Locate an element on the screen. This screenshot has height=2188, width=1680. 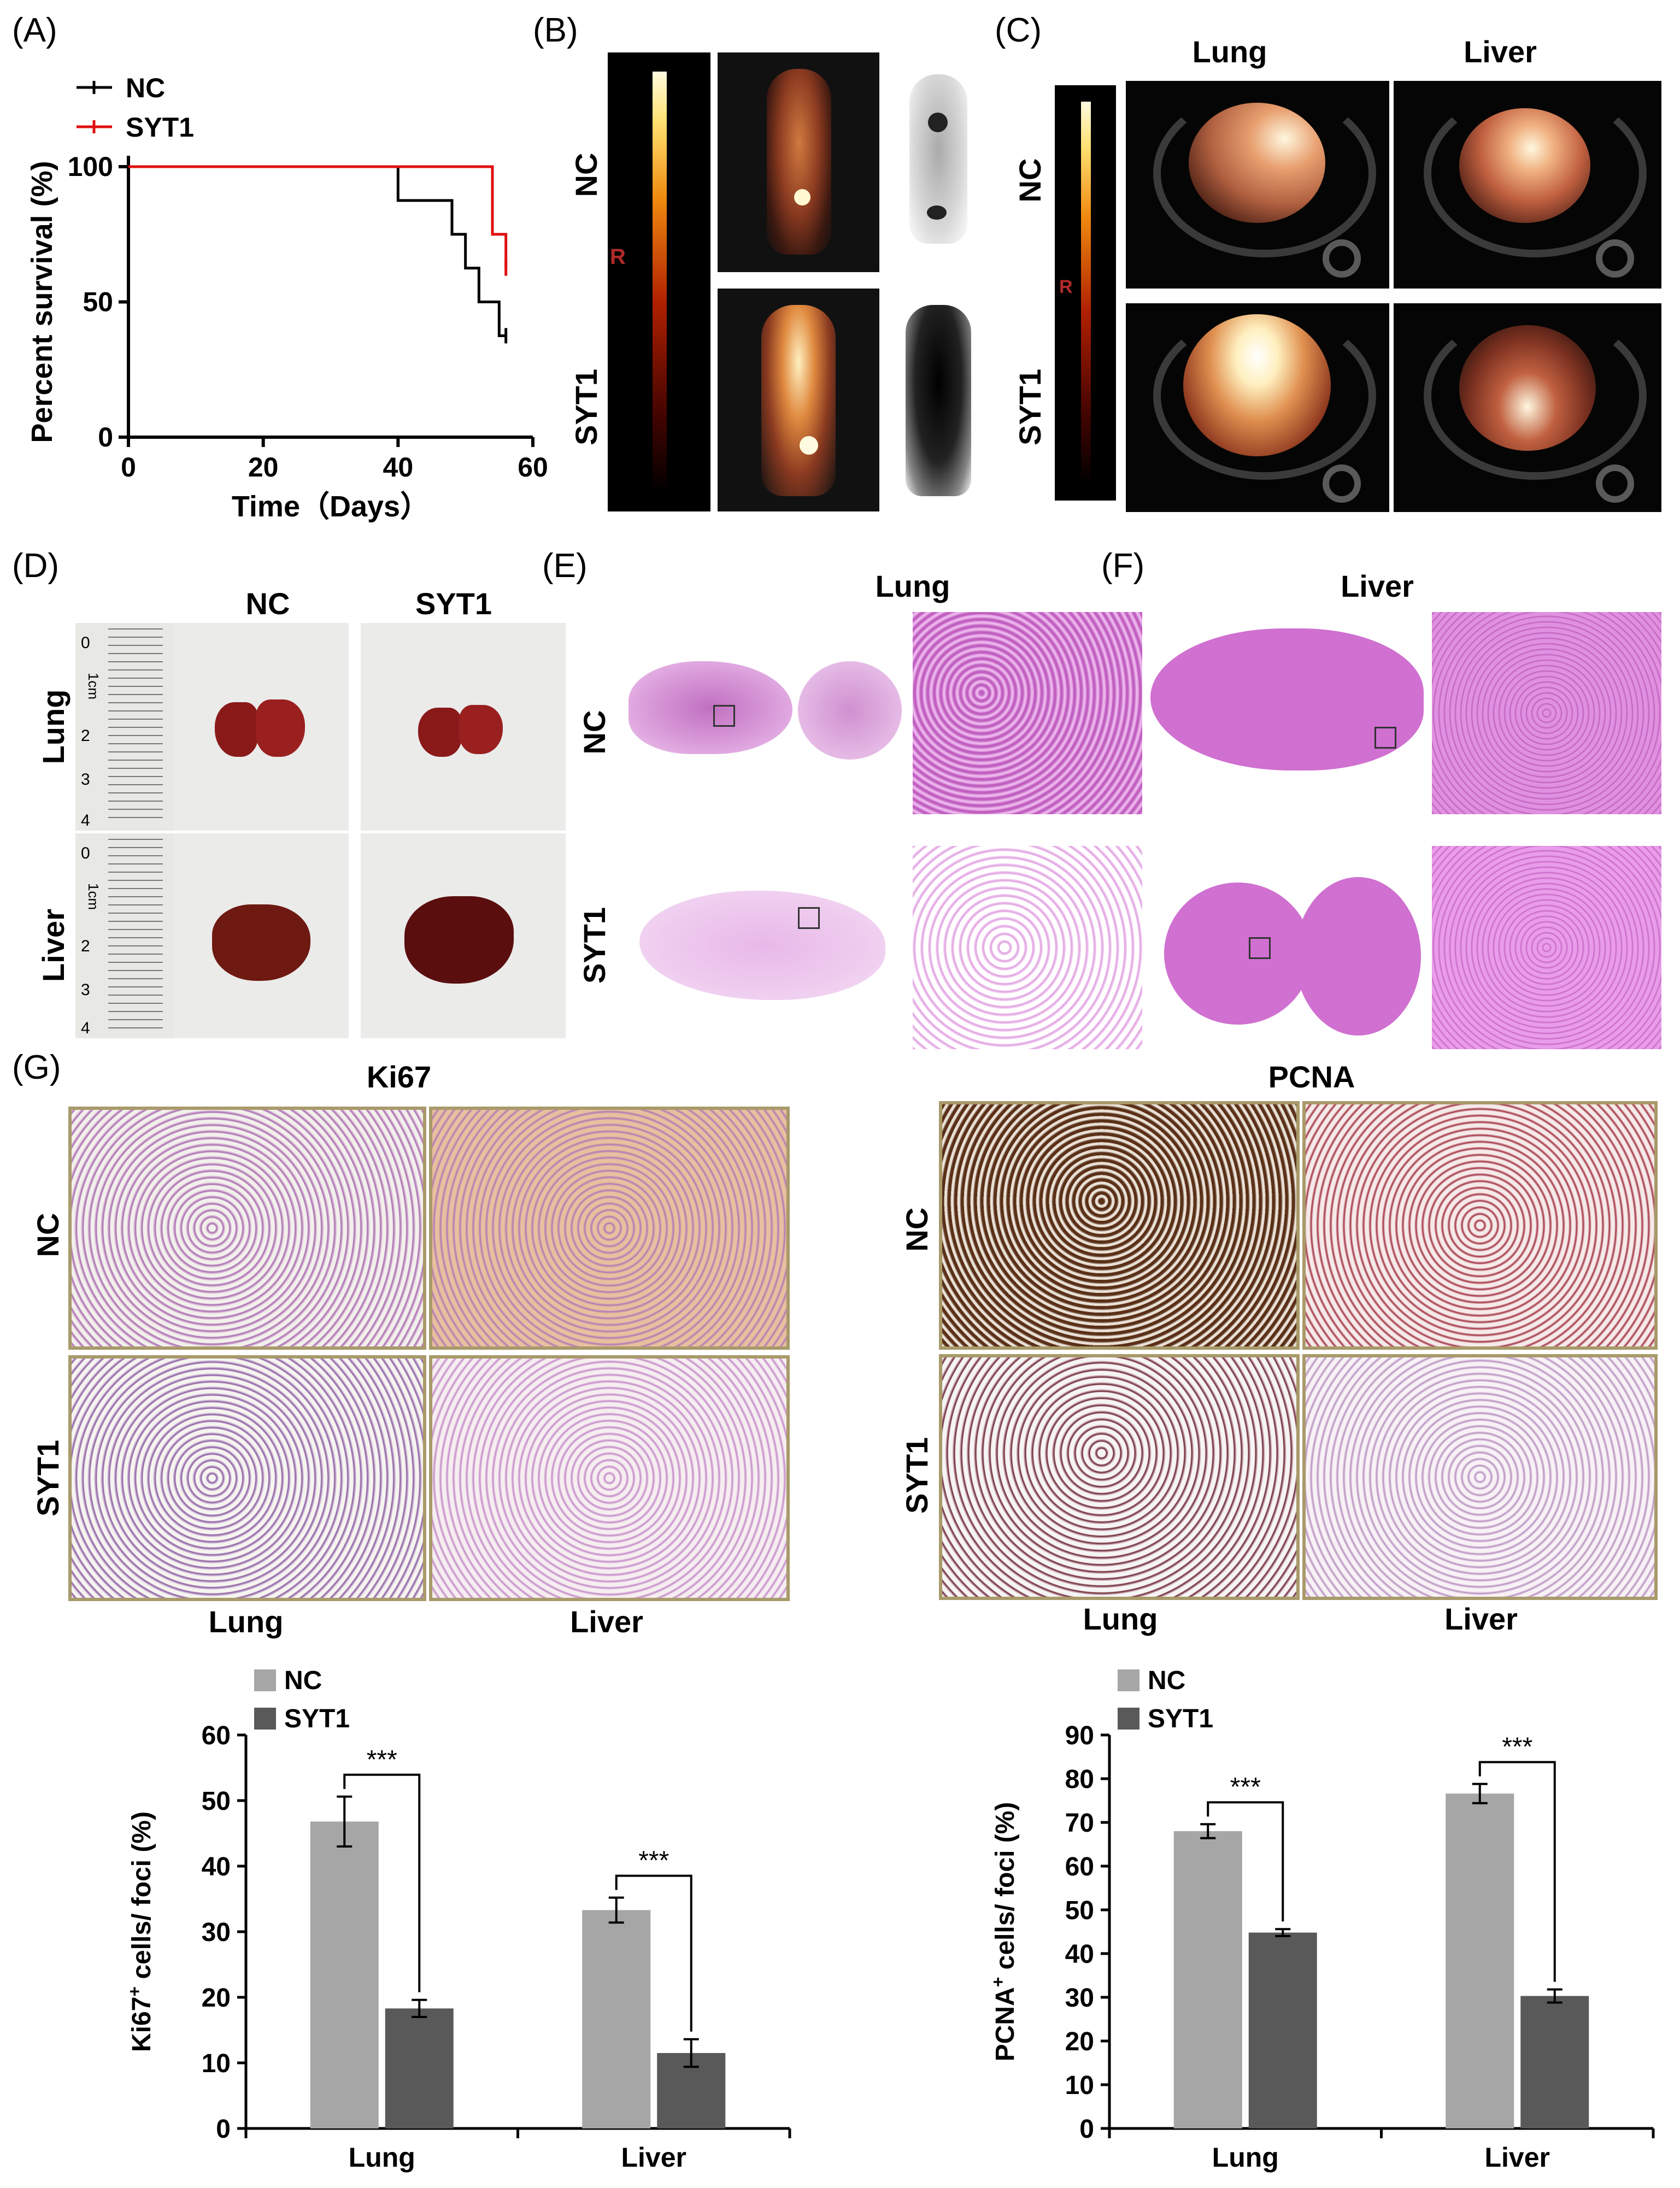
ruler-tick-0: 0 is located at coordinates (85, 853).